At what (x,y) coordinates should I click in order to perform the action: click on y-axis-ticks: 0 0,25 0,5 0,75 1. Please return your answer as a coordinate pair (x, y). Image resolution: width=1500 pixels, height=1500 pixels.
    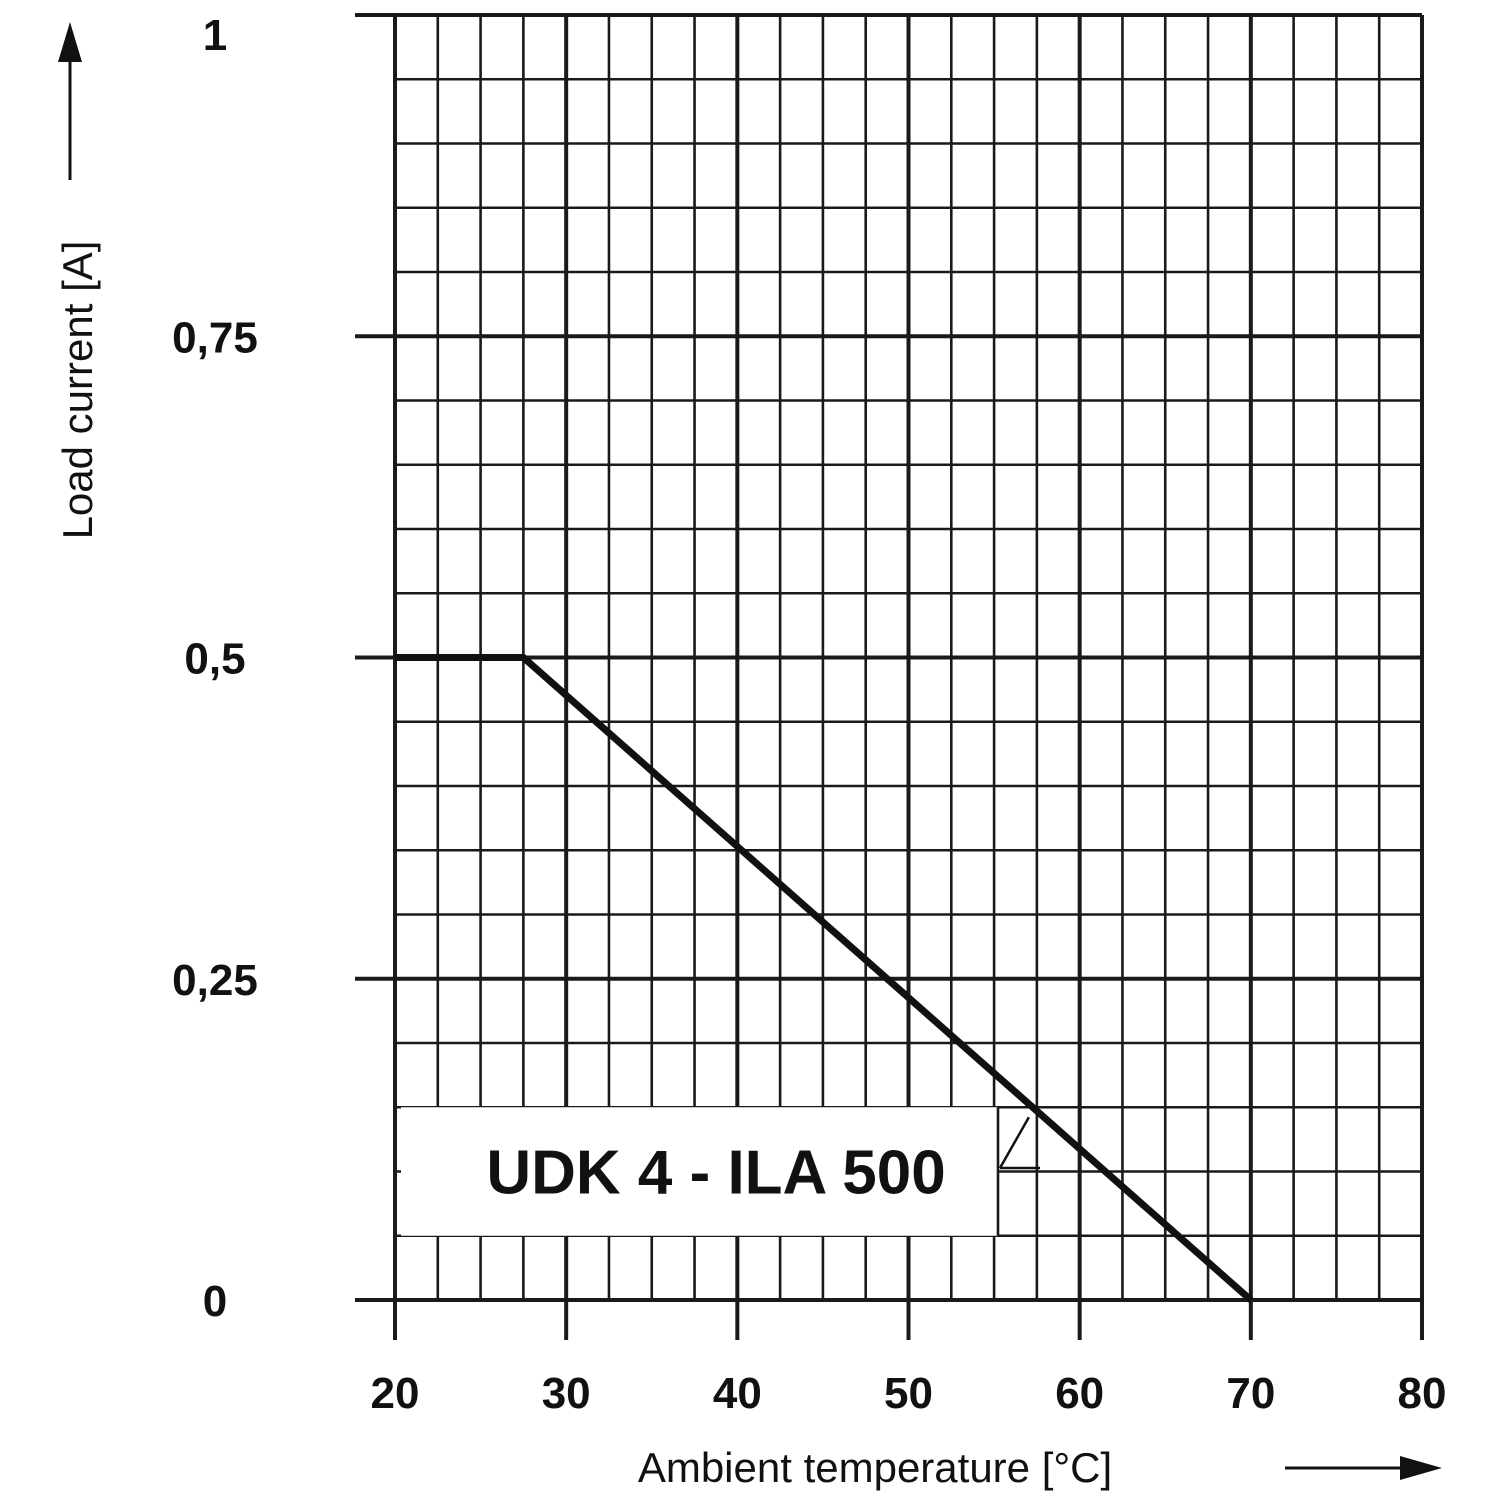
    Looking at the image, I should click on (215, 668).